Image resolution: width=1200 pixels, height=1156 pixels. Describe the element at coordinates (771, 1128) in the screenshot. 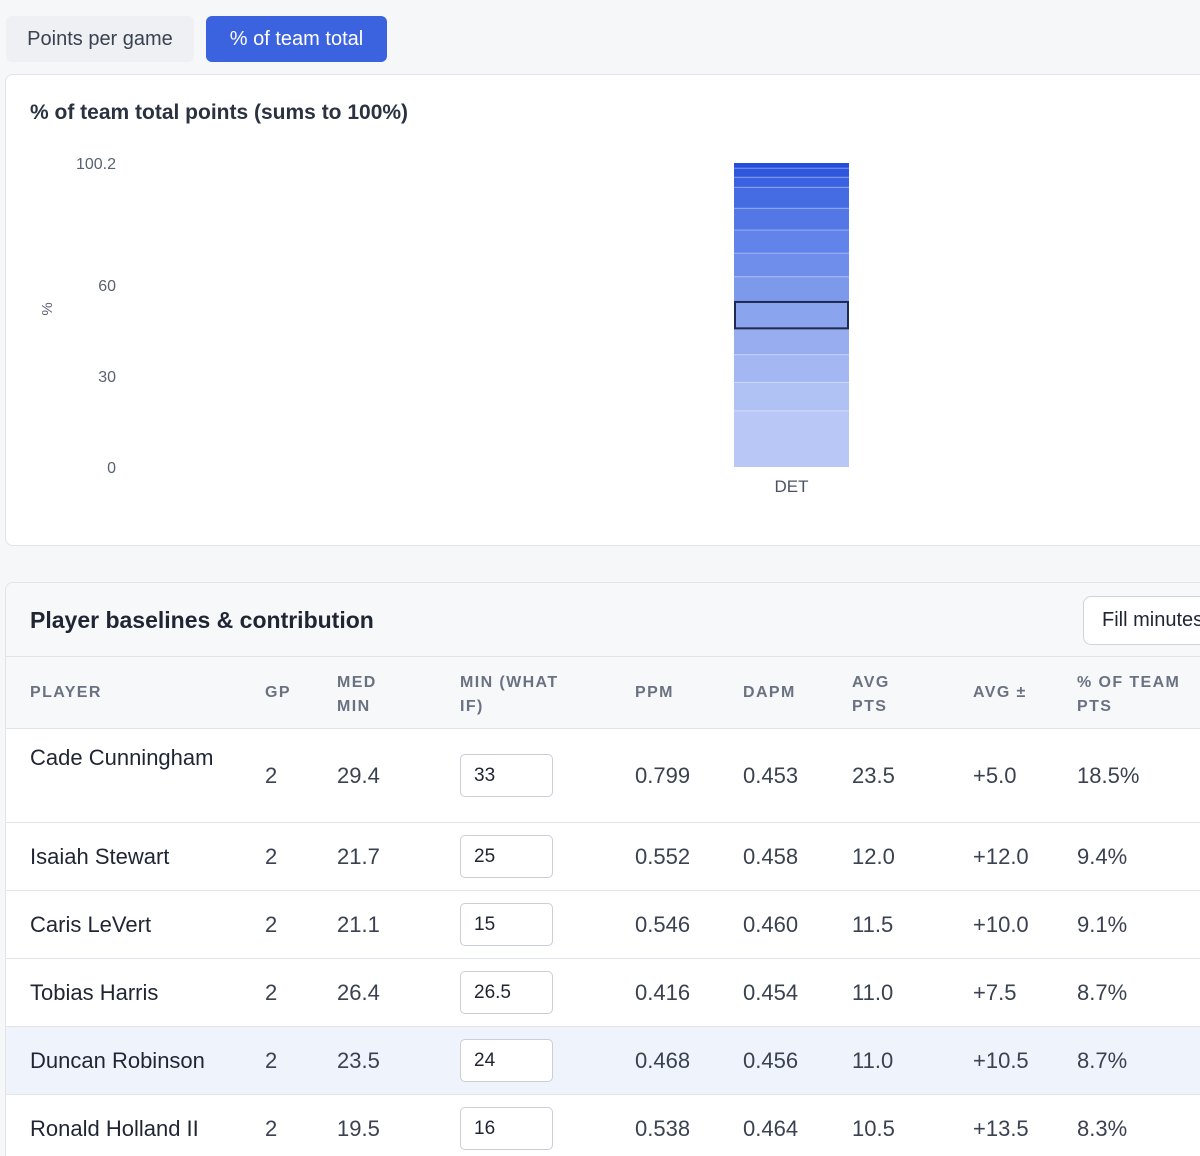

I see `dapm-value: 0.464` at that location.